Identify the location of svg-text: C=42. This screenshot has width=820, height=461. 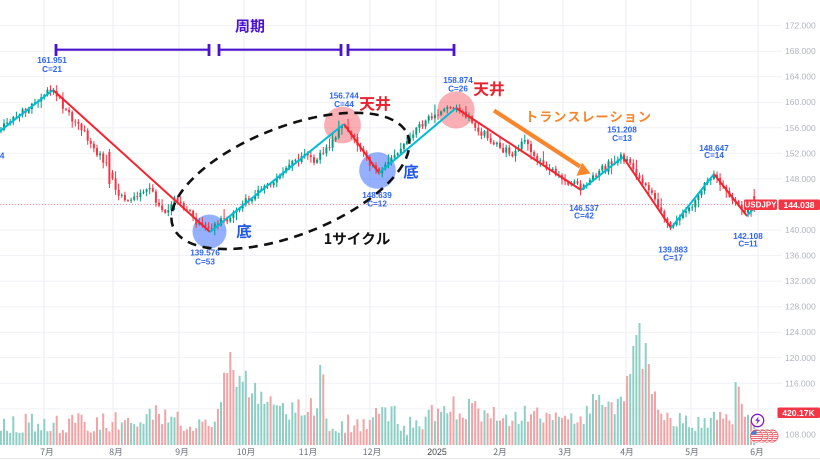
(584, 216).